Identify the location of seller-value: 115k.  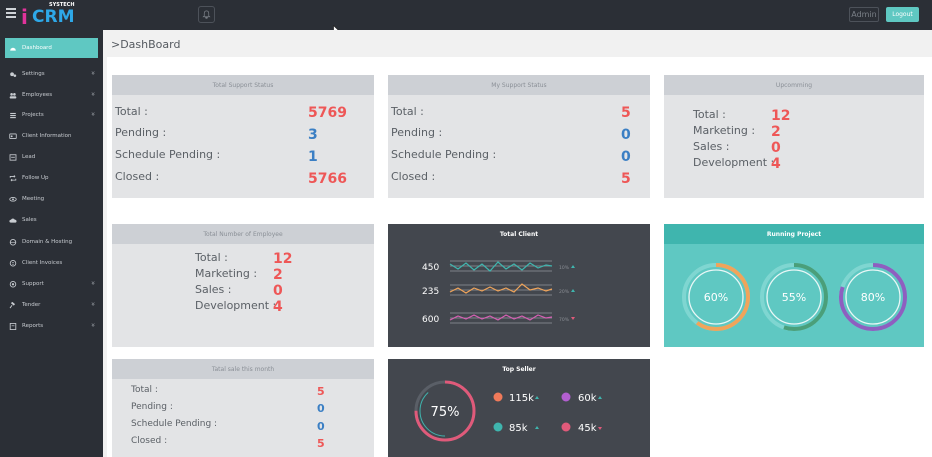
(521, 398).